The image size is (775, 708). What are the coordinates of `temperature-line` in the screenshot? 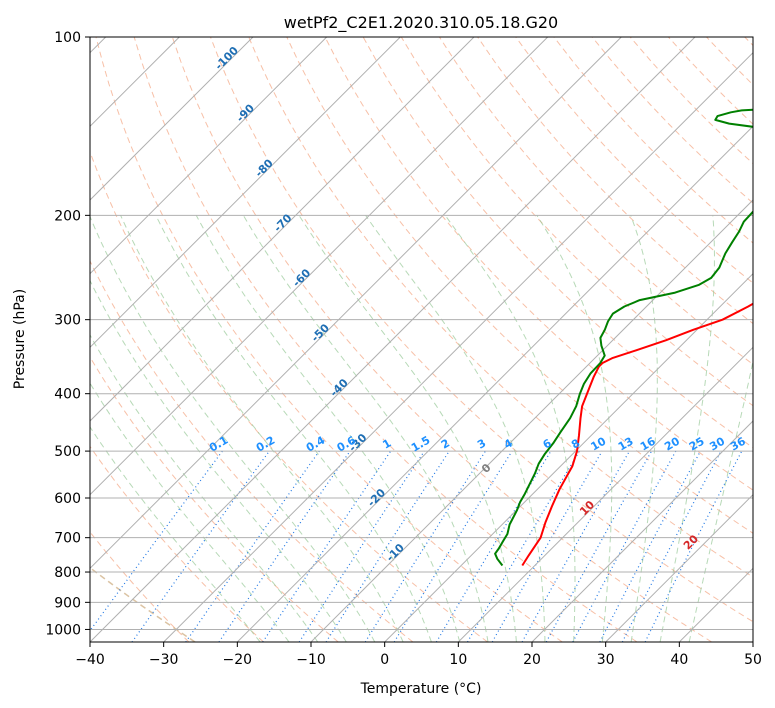 It's located at (637, 434).